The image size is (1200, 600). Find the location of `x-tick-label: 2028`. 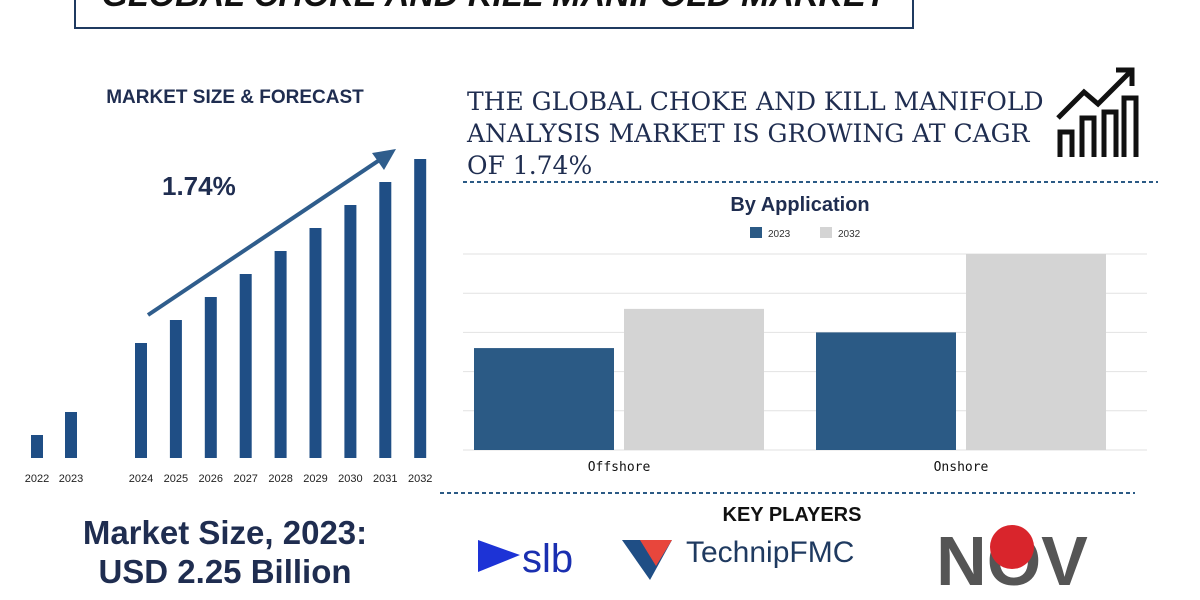

x-tick-label: 2028 is located at coordinates (280, 479).